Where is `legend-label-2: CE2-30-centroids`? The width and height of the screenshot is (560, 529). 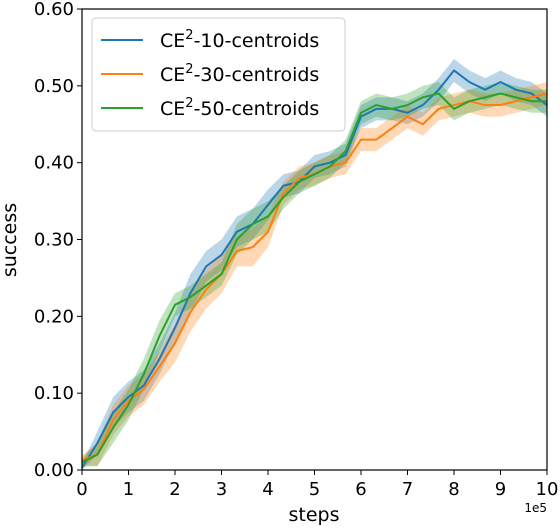 legend-label-2: CE2-30-centroids is located at coordinates (239, 74).